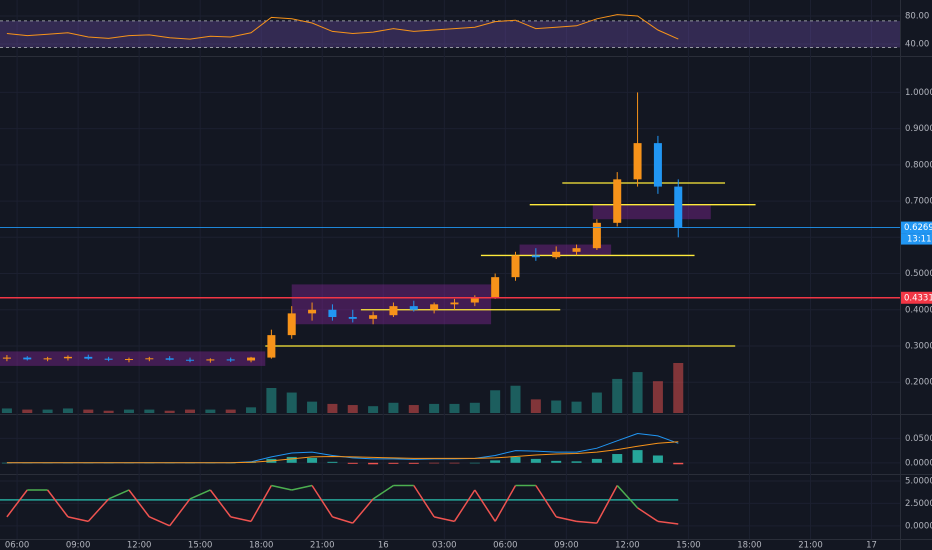 The image size is (932, 550). I want to click on price-label: 0.6269, so click(918, 228).